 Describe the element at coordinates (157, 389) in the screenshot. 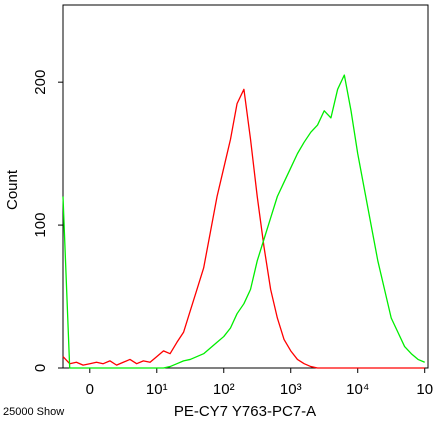

I see `x-tick-label: 10¹` at that location.